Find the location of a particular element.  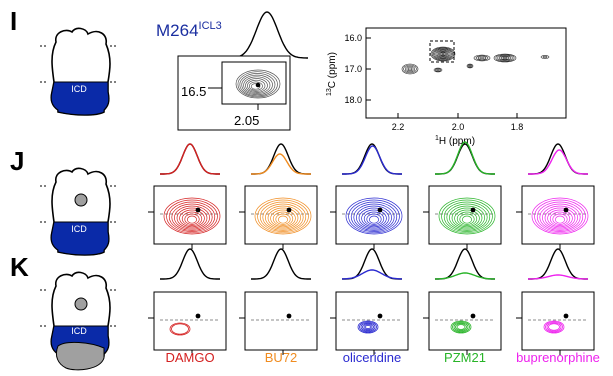

ligand-label-buprenorphine: buprenorphine is located at coordinates (558, 357).